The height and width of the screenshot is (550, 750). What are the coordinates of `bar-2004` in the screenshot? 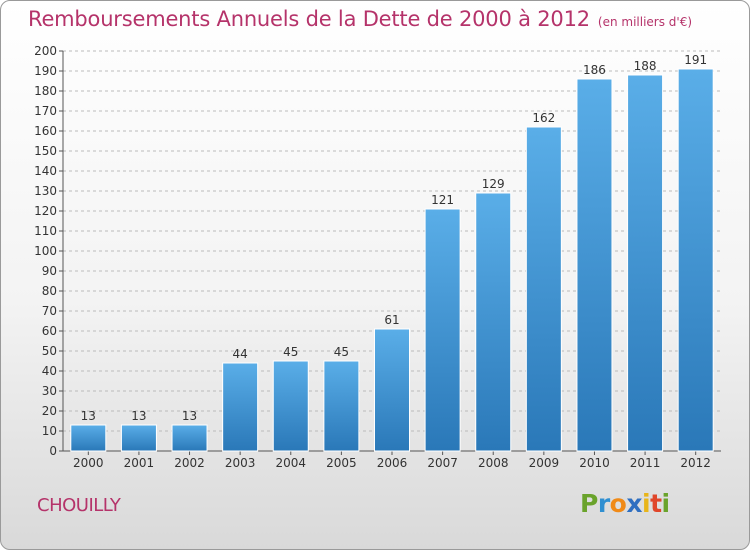 It's located at (290, 406).